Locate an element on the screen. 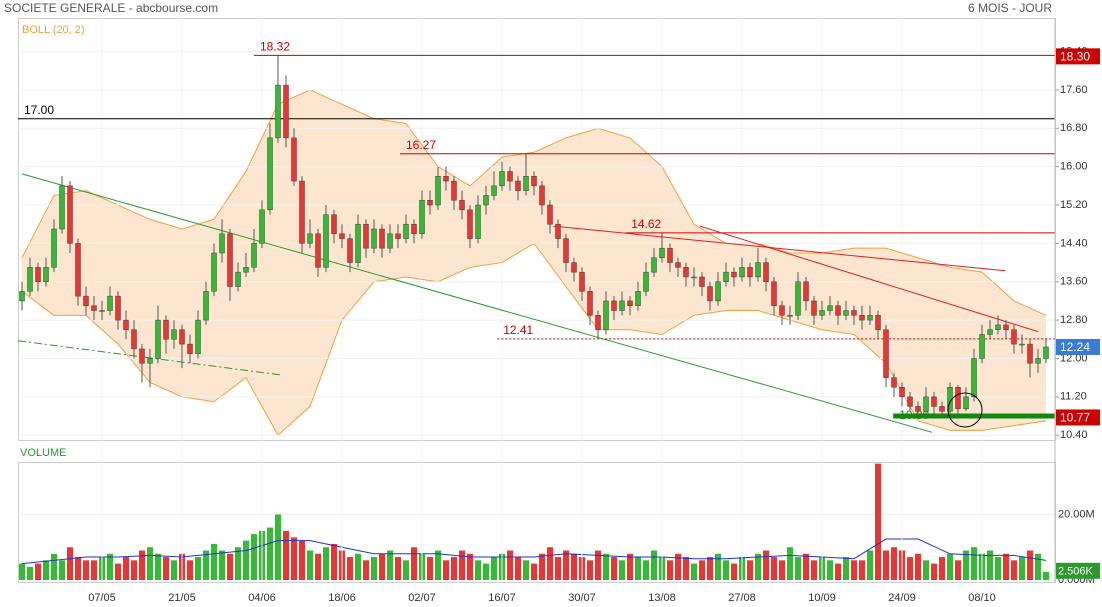  x-tick-label: 07/05 is located at coordinates (102, 598).